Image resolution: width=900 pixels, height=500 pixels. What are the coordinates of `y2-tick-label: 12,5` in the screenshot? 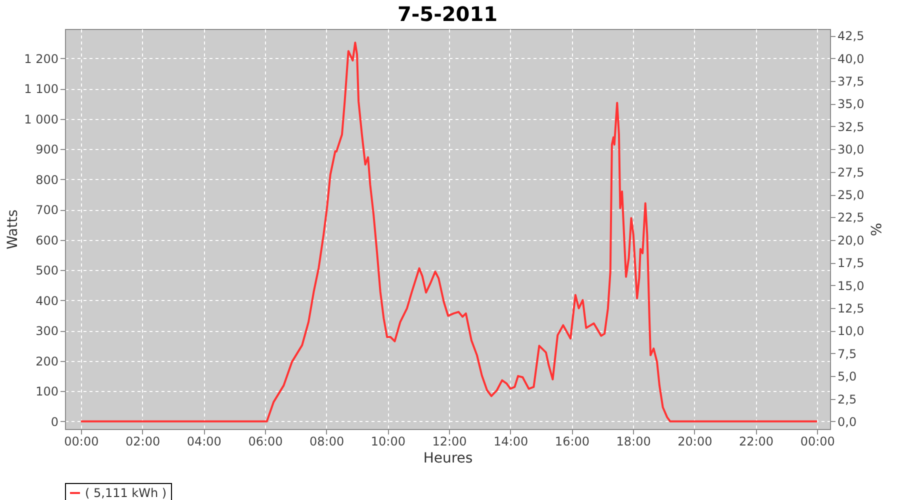 It's located at (851, 308).